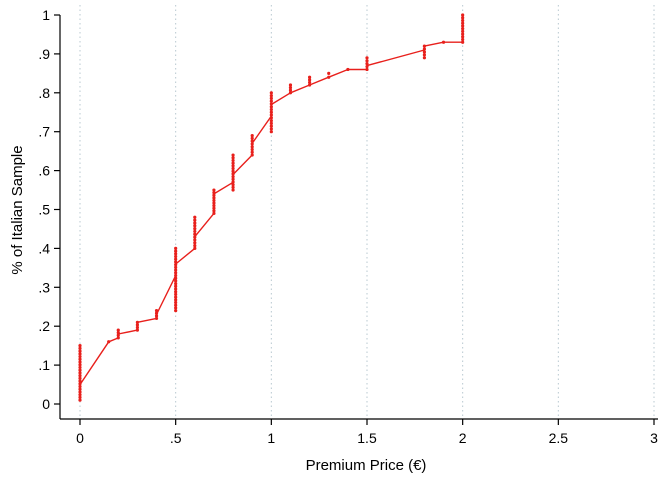 The height and width of the screenshot is (484, 660). Describe the element at coordinates (44, 287) in the screenshot. I see `y-tick-label: .3` at that location.